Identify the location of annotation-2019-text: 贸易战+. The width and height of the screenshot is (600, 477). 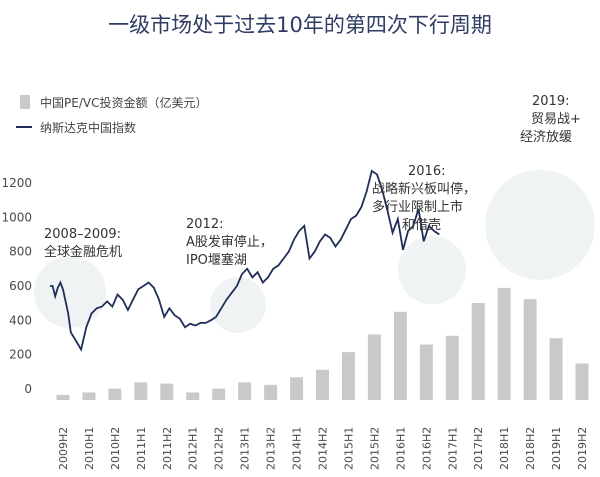
(556, 119).